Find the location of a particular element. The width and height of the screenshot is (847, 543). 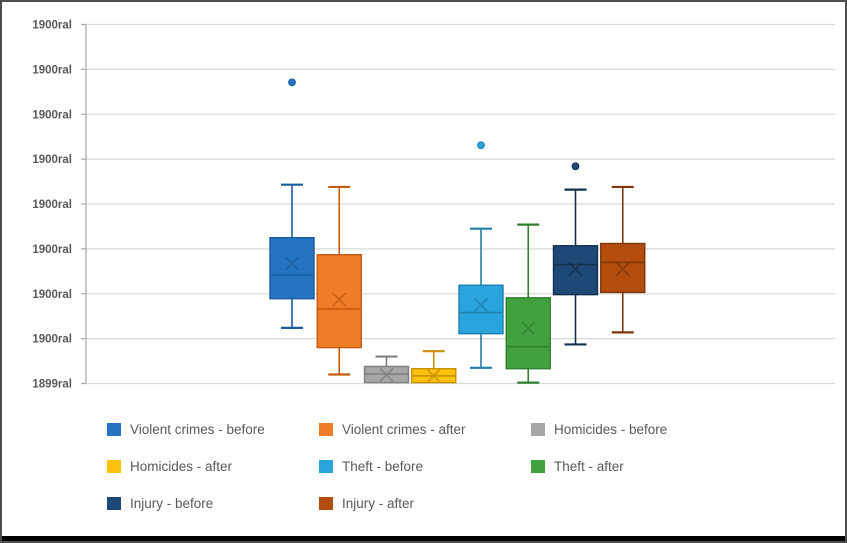

legend-item-theft-after: Theft - after is located at coordinates (637, 466).